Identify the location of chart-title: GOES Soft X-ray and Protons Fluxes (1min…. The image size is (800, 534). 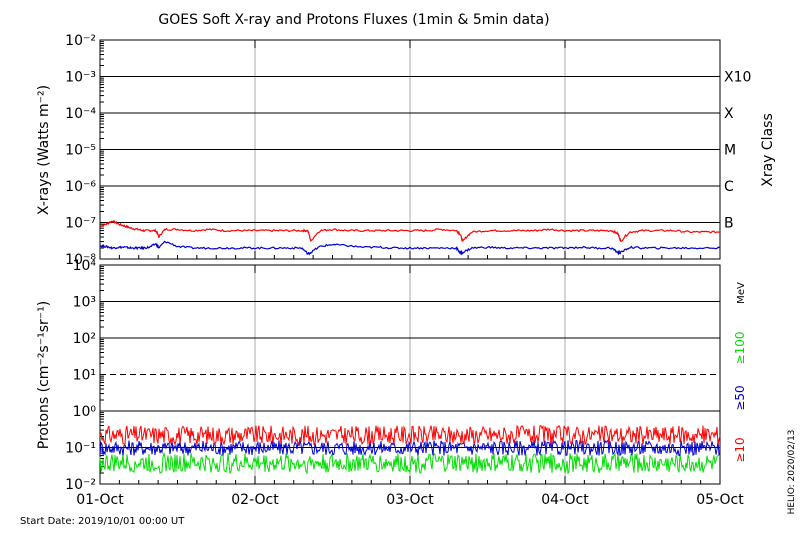
(353, 20).